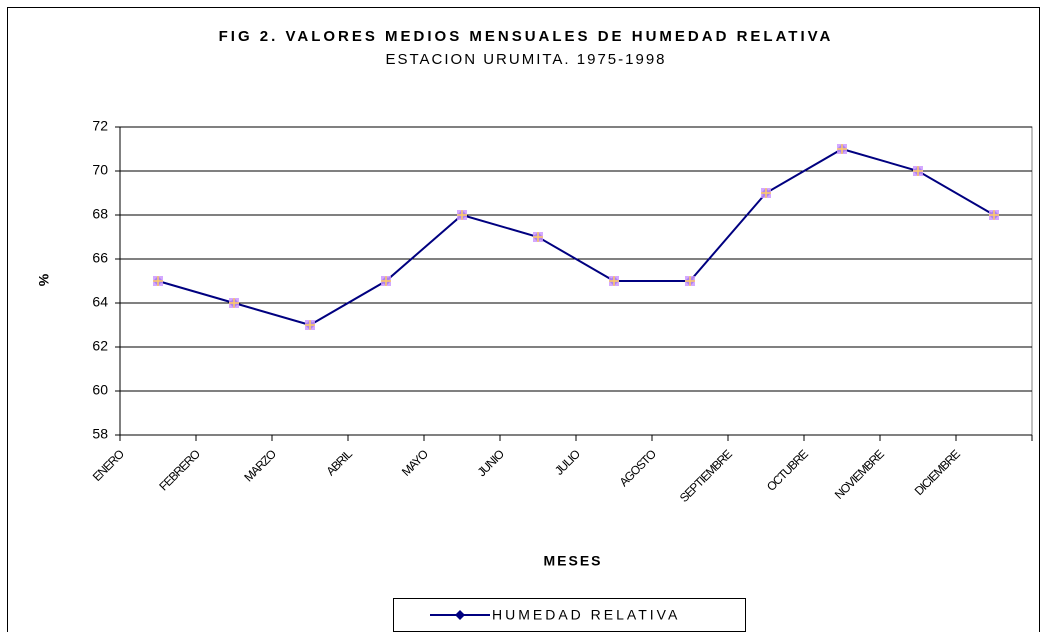  I want to click on x-tick-label: SEPTIEMBRE, so click(706, 476).